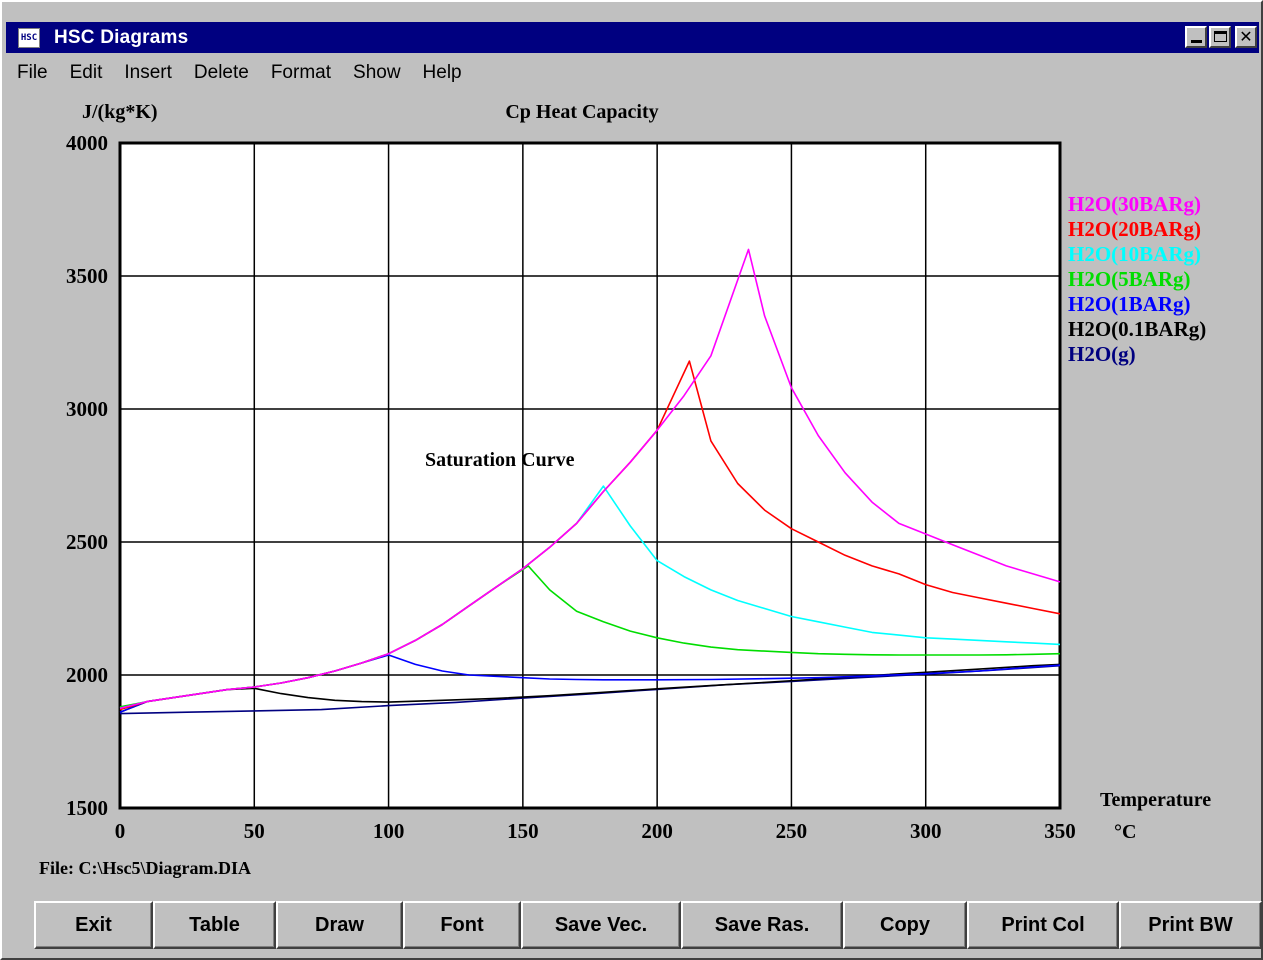 The height and width of the screenshot is (960, 1263). What do you see at coordinates (601, 925) in the screenshot?
I see `save-vec-button: Save Vec.` at bounding box center [601, 925].